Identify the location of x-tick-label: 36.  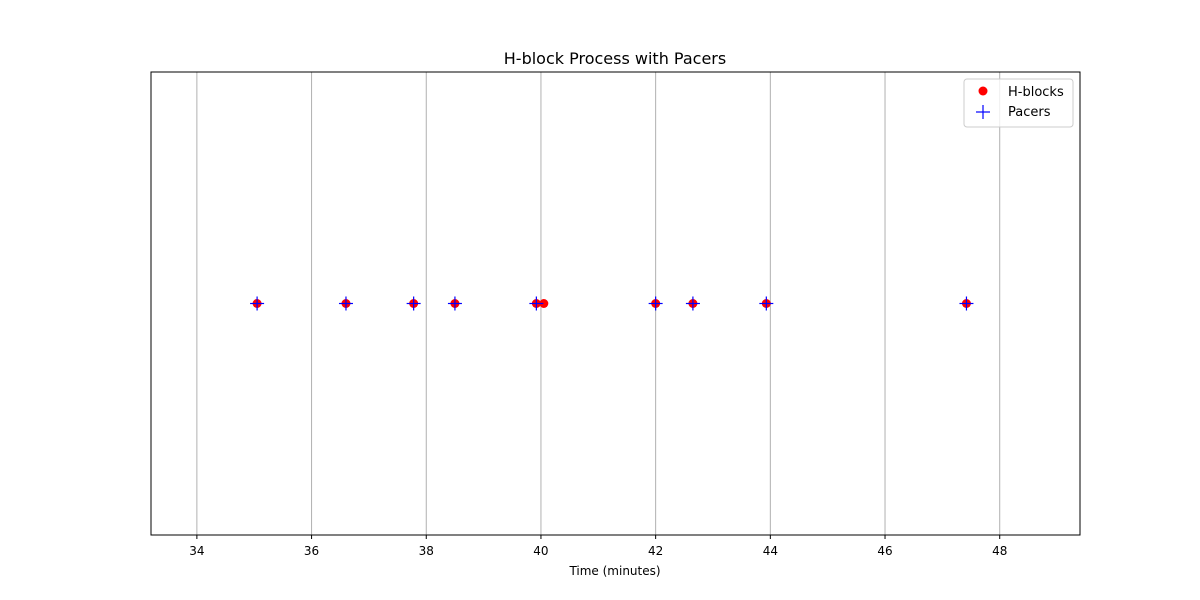
(311, 551).